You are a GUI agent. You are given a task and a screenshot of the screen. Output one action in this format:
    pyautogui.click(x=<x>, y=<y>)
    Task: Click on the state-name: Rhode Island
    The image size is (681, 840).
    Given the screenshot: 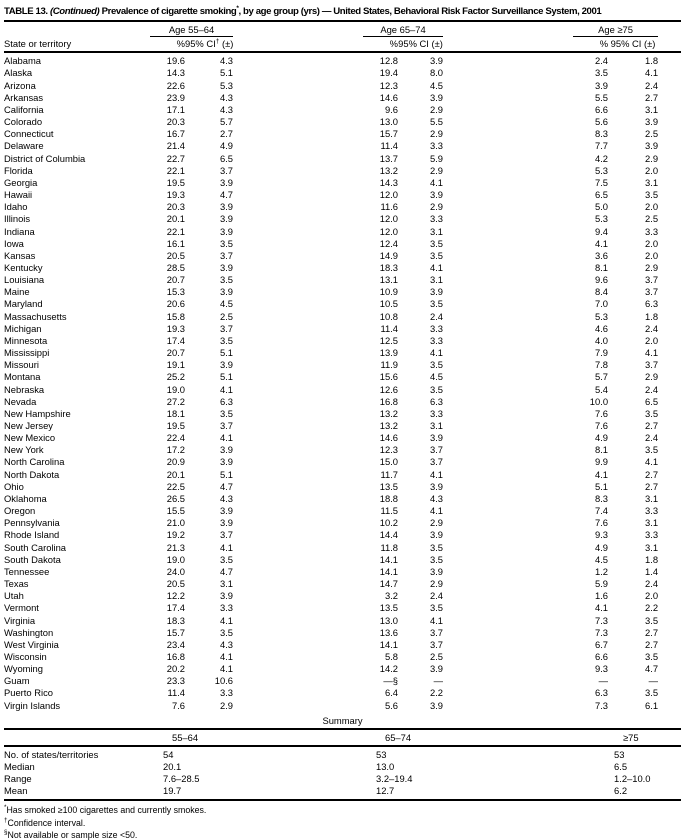 What is the action you would take?
    pyautogui.click(x=32, y=535)
    